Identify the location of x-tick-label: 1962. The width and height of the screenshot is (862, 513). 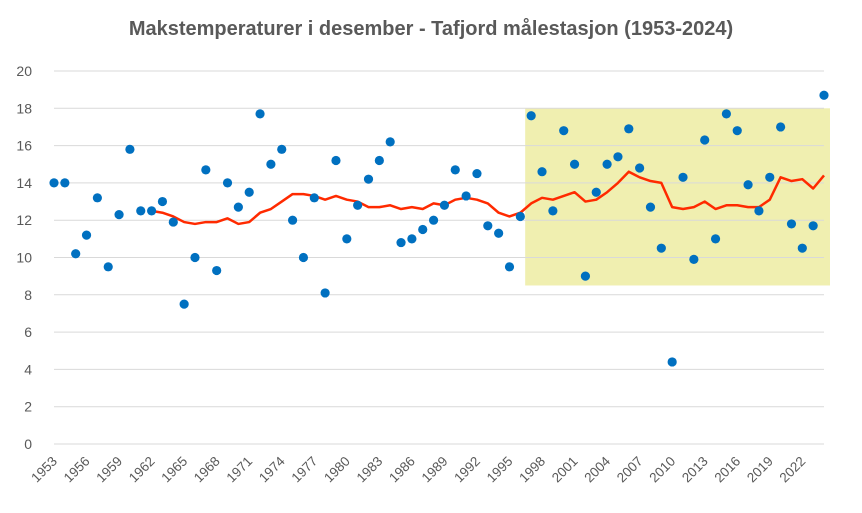
(142, 470).